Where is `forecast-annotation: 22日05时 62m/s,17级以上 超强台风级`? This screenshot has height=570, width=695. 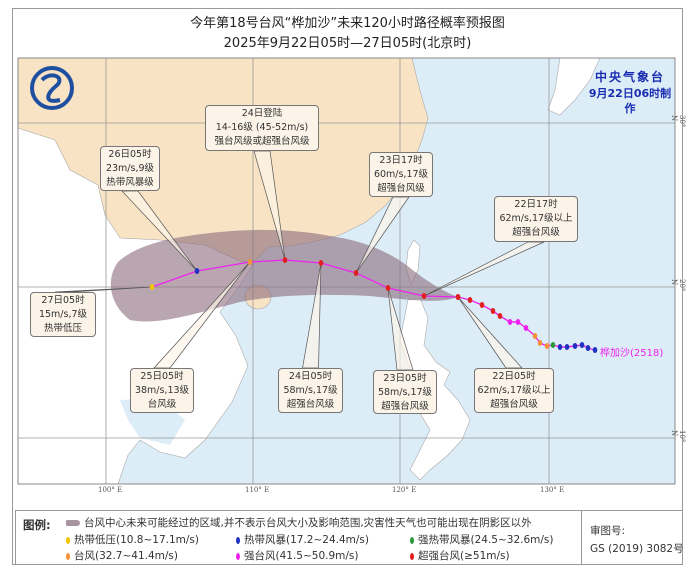 forecast-annotation: 22日05时 62m/s,17级以上 超强台风级 is located at coordinates (514, 390).